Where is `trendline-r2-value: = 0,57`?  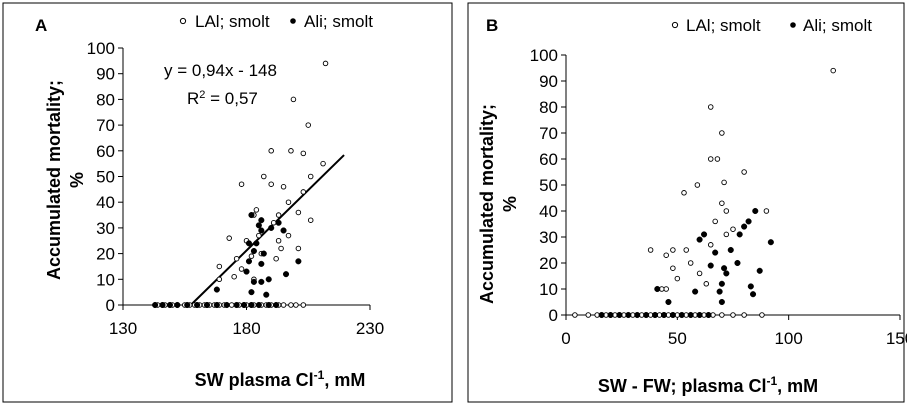 trendline-r2-value: = 0,57 is located at coordinates (231, 98).